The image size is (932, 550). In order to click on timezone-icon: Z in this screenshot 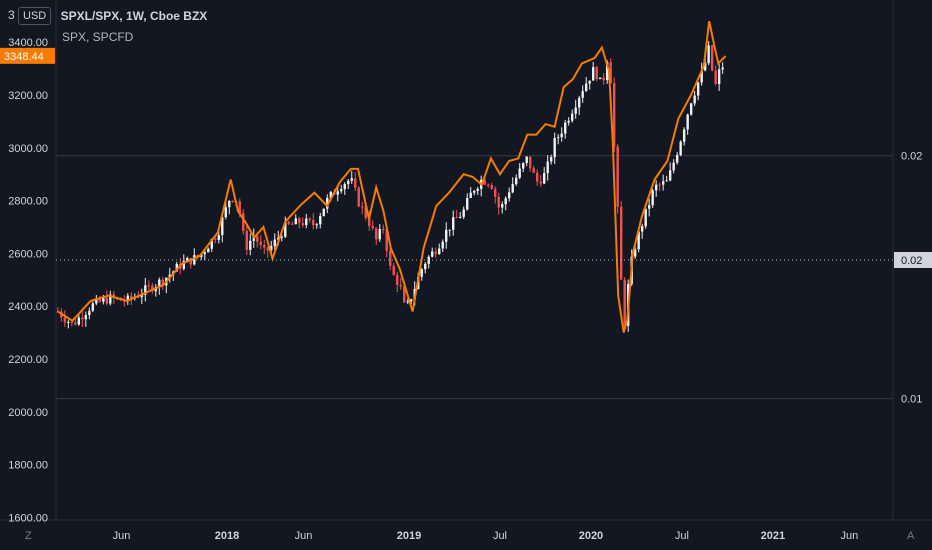, I will do `click(28, 536)`.